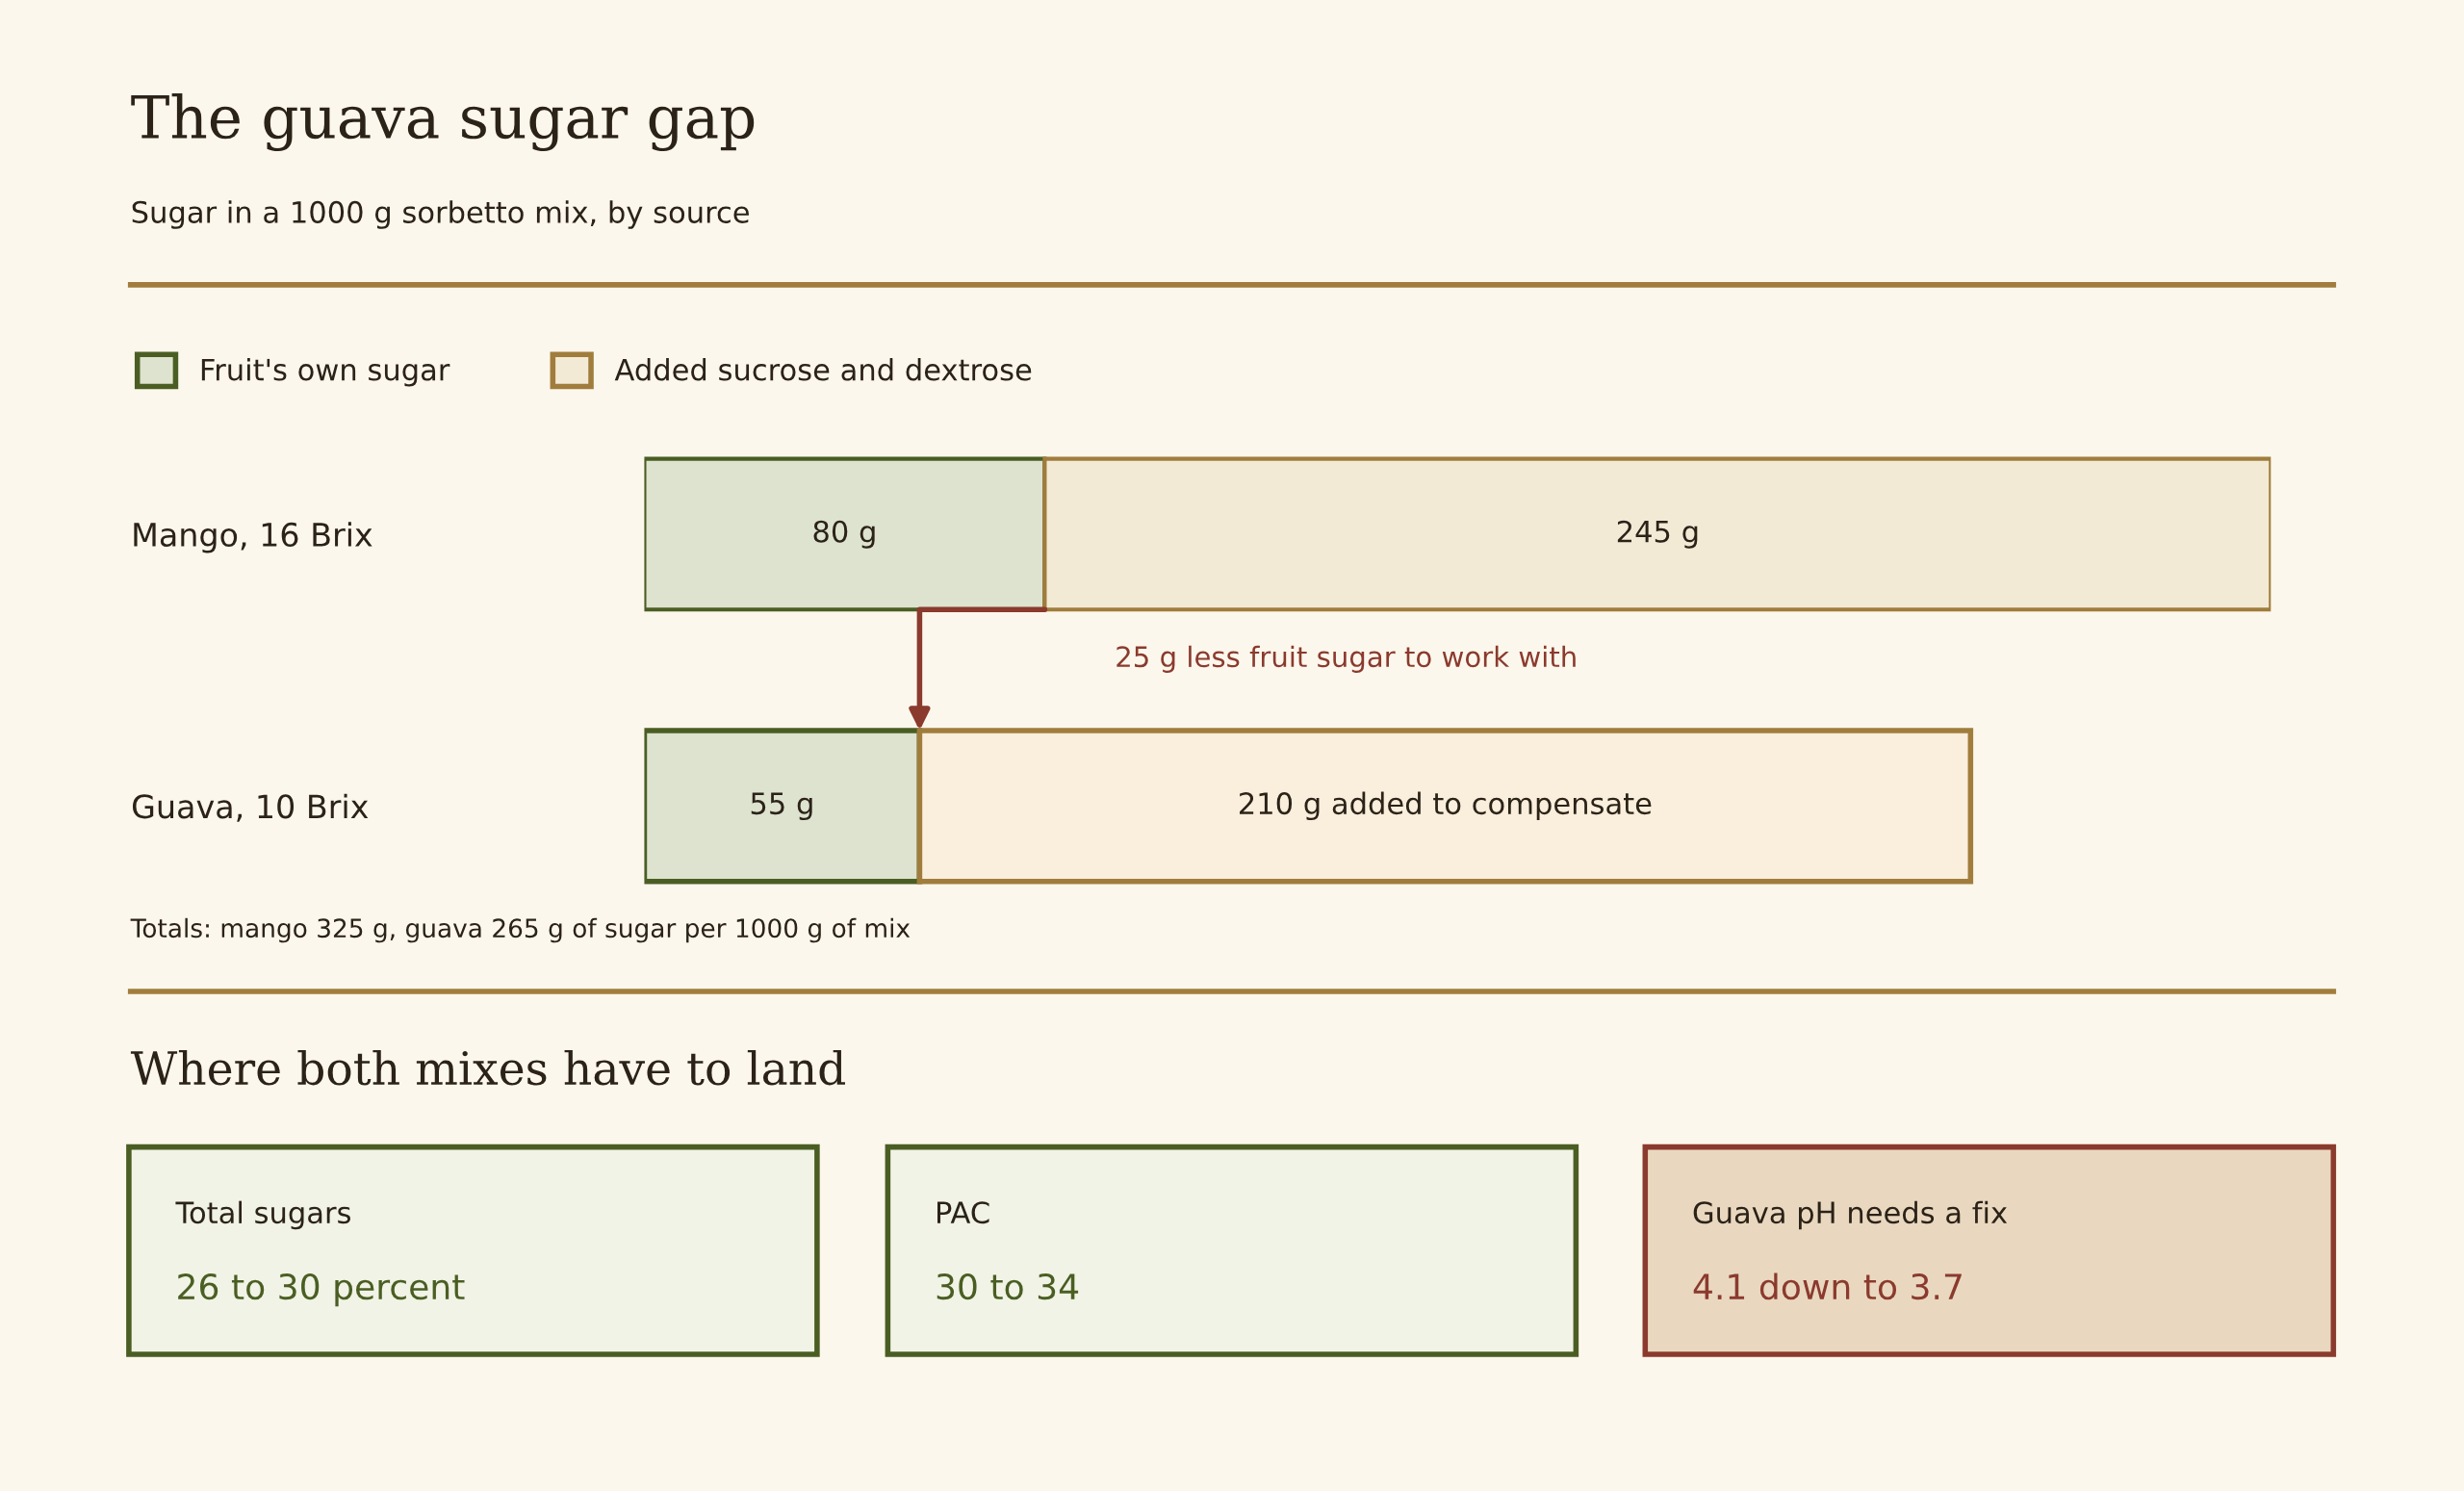 Image resolution: width=2464 pixels, height=1491 pixels. What do you see at coordinates (1850, 1215) in the screenshot?
I see `text: Guava pH needs a fix` at bounding box center [1850, 1215].